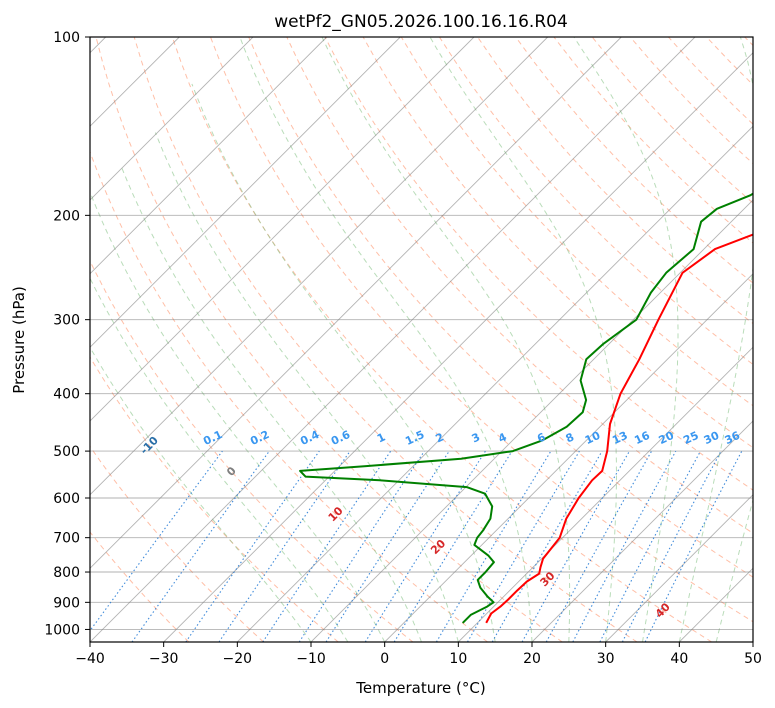 The width and height of the screenshot is (775, 708). I want to click on y-axis-label: Pressure (hPa), so click(19, 340).